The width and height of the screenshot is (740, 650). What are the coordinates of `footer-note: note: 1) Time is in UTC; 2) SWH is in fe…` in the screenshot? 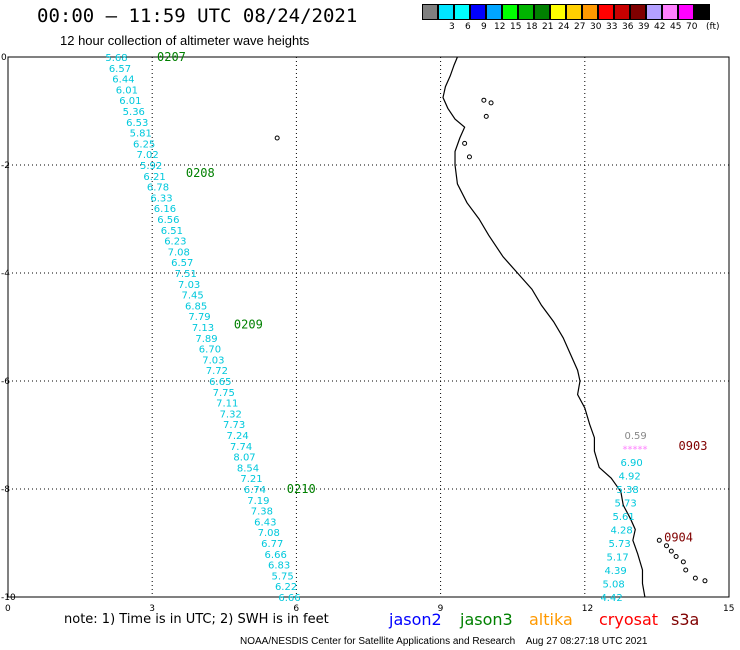 It's located at (196, 619).